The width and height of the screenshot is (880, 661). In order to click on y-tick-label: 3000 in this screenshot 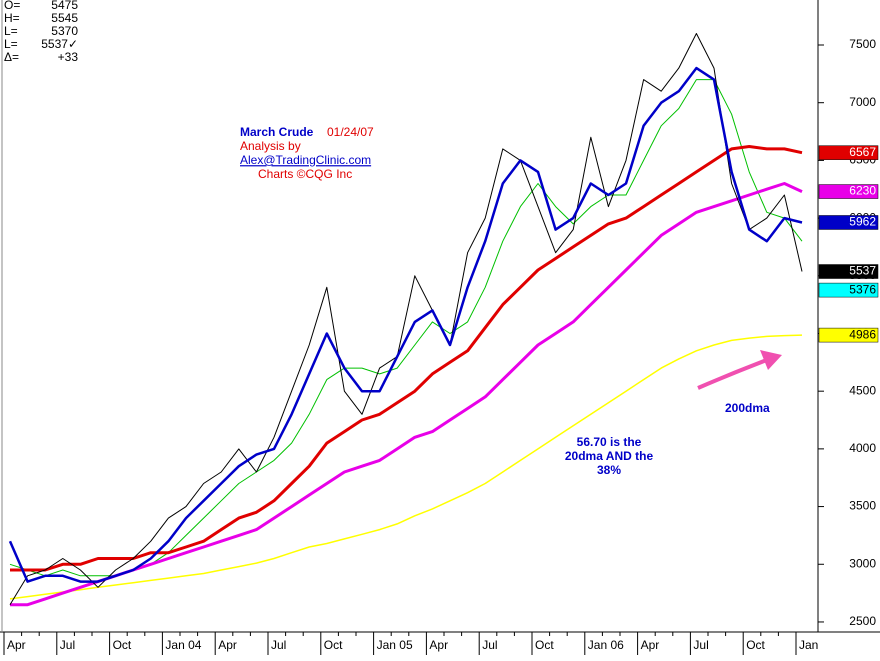, I will do `click(862, 563)`.